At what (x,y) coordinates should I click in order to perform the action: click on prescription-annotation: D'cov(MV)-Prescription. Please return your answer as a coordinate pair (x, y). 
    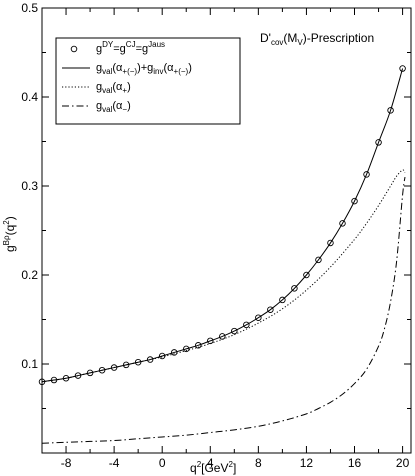
    Looking at the image, I should click on (317, 39).